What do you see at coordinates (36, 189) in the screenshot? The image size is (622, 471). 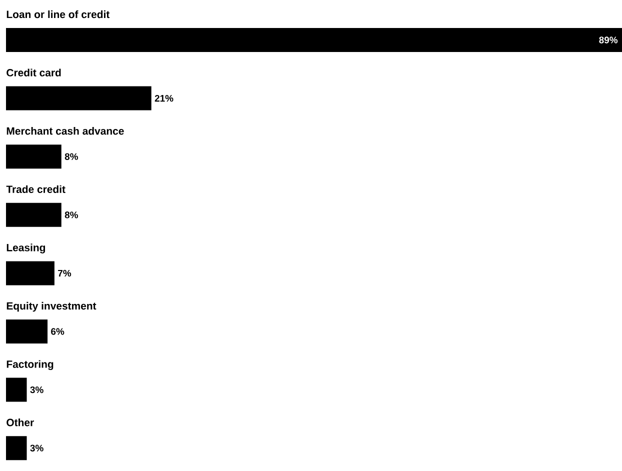 I see `y-tick-label: Trade credit` at bounding box center [36, 189].